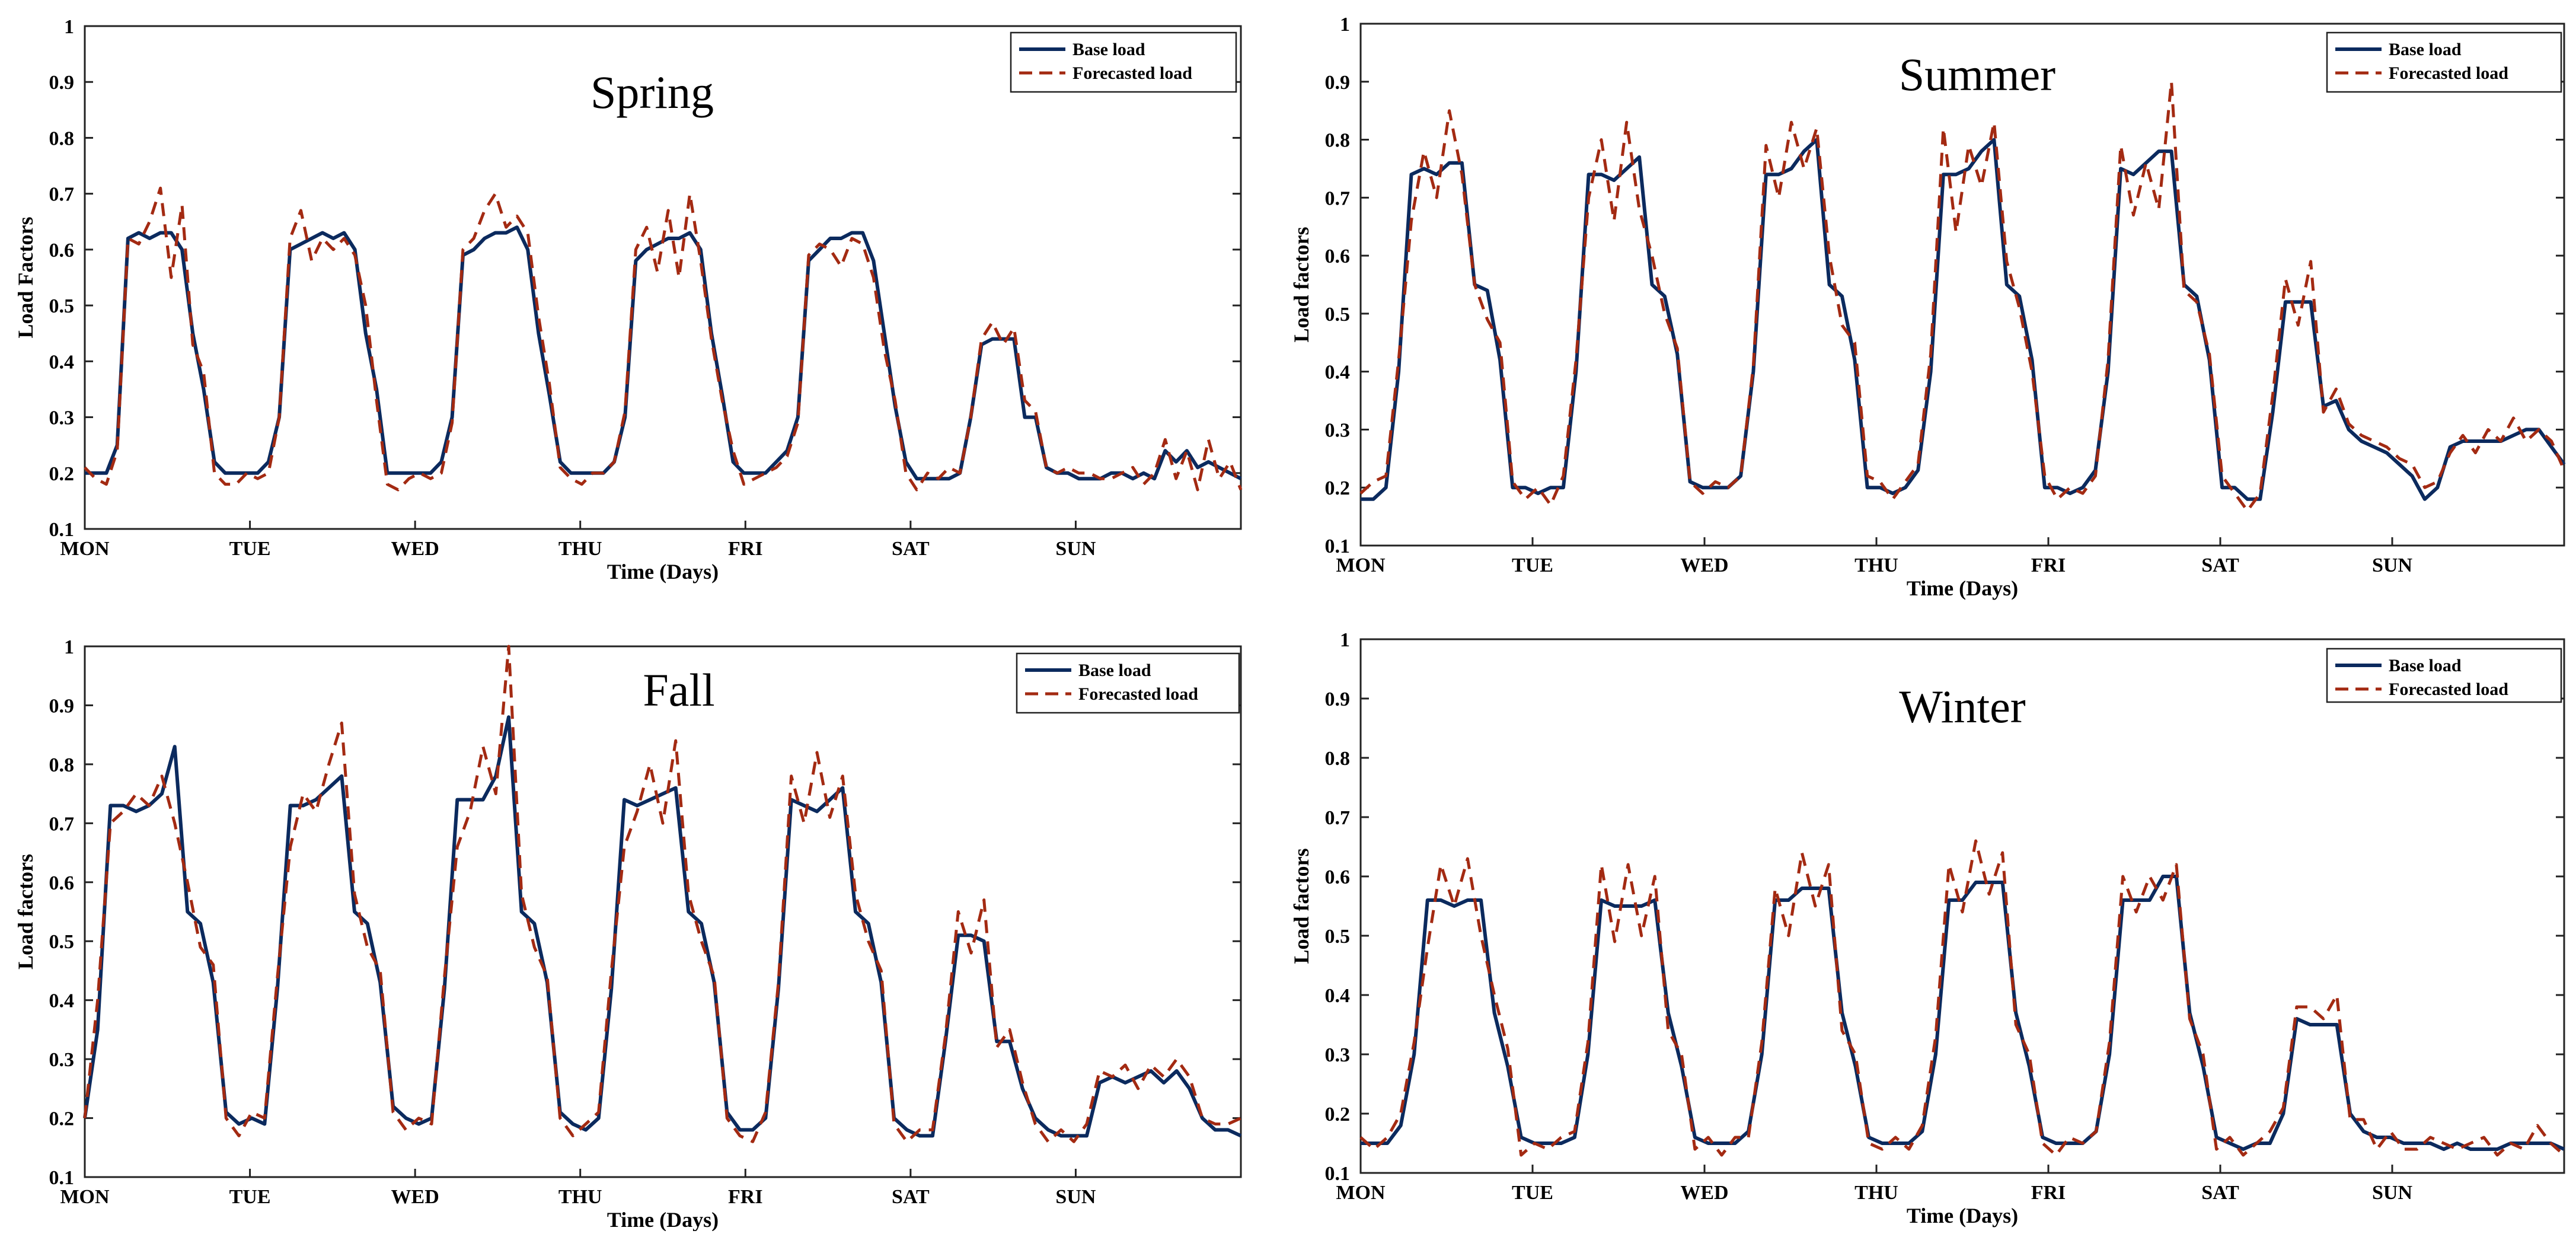 This screenshot has width=2576, height=1234. What do you see at coordinates (25, 278) in the screenshot?
I see `y-axis-label: Load Factors` at bounding box center [25, 278].